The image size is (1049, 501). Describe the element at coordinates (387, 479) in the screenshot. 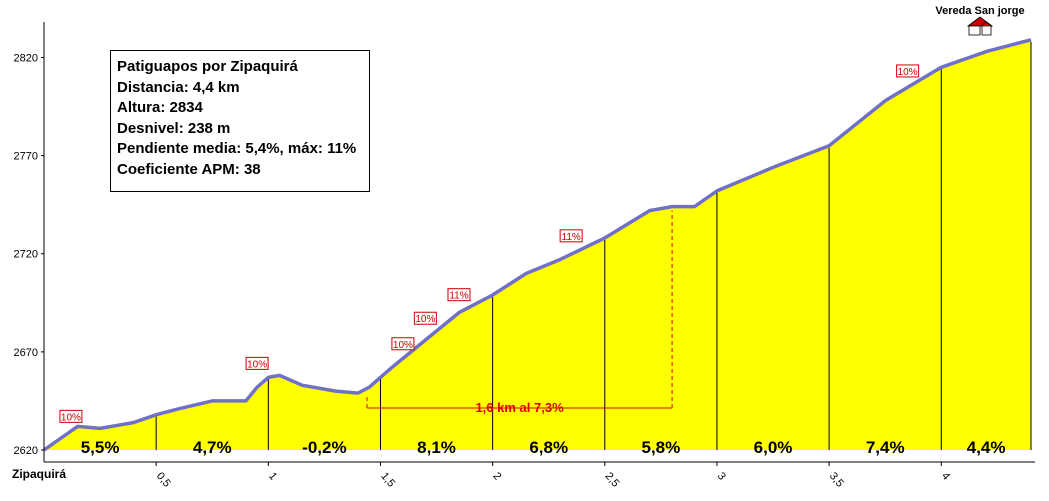

I see `x-tick-label: 1,5` at that location.